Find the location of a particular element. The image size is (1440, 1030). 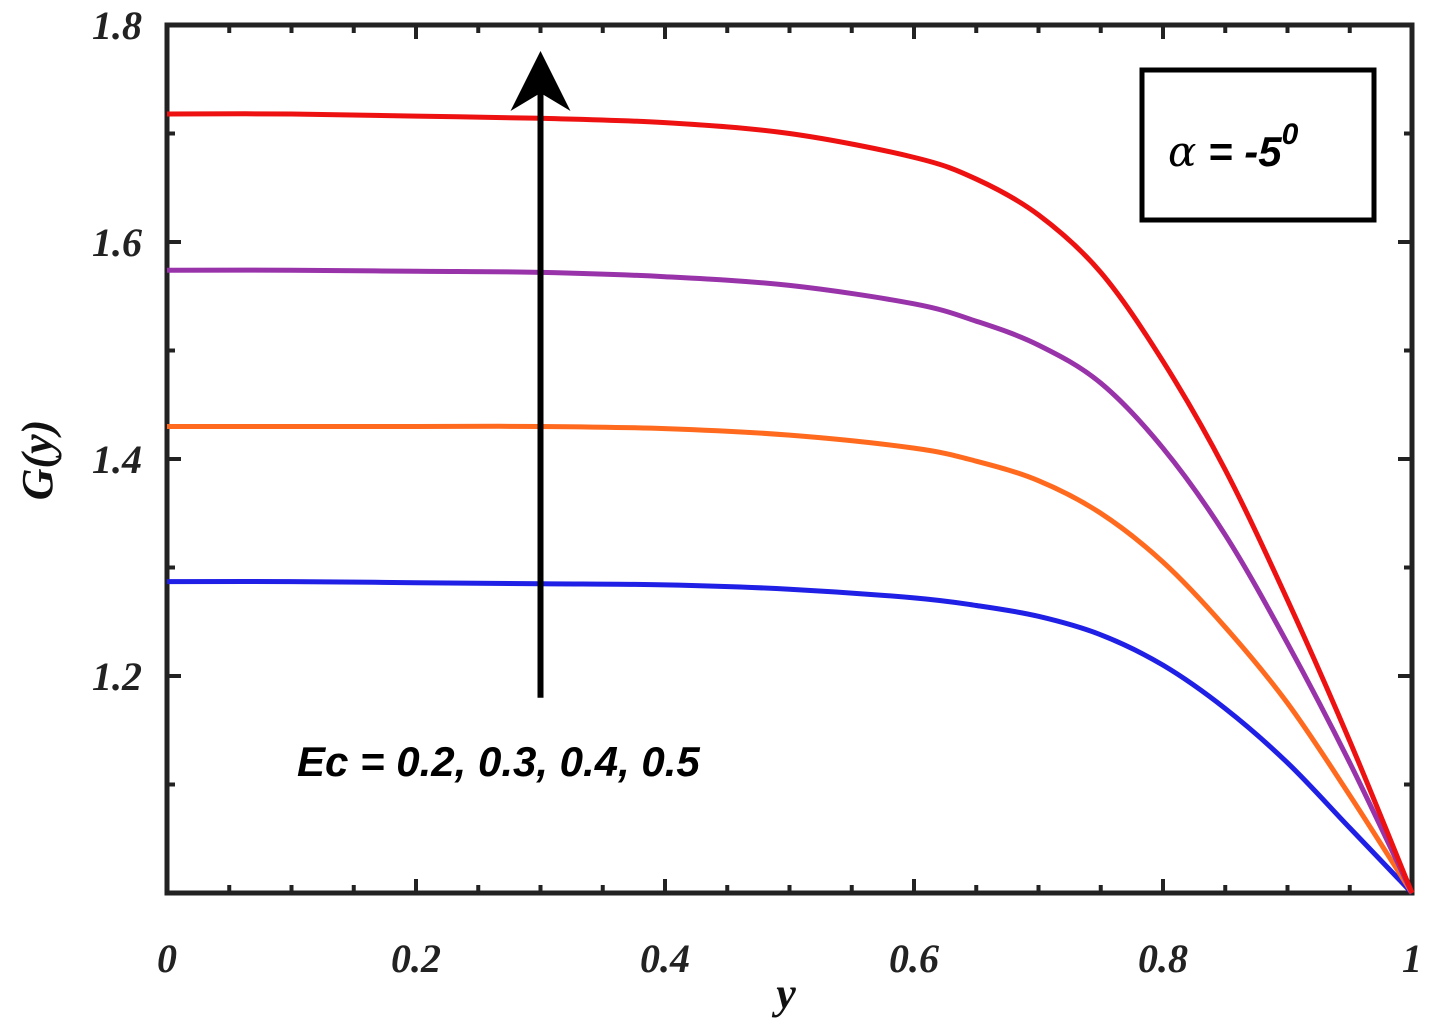

y-tick-label: 1.8 is located at coordinates (117, 25).